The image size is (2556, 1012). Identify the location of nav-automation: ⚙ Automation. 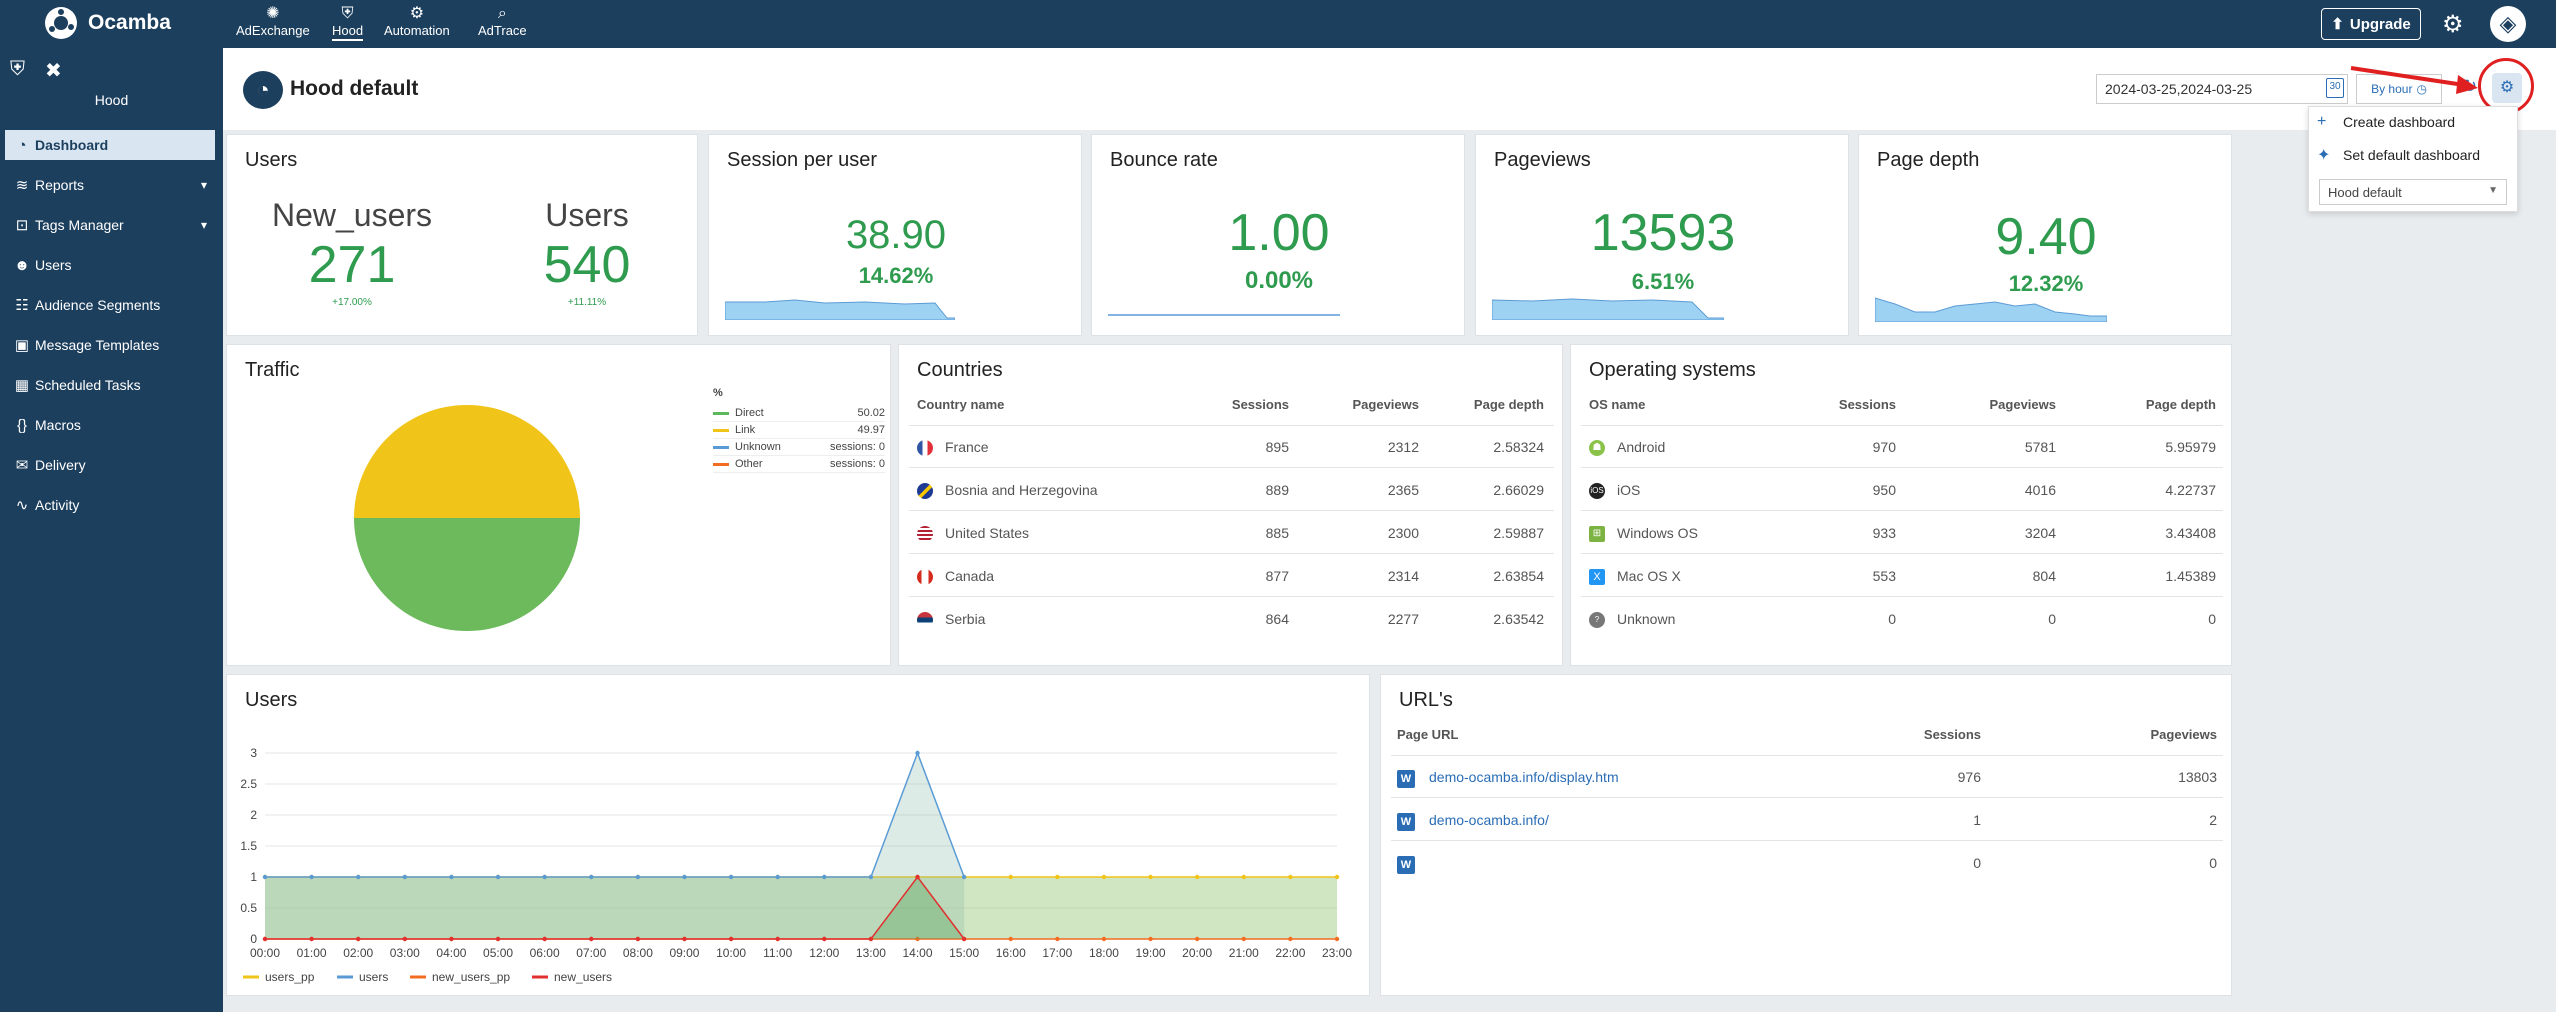
(417, 21).